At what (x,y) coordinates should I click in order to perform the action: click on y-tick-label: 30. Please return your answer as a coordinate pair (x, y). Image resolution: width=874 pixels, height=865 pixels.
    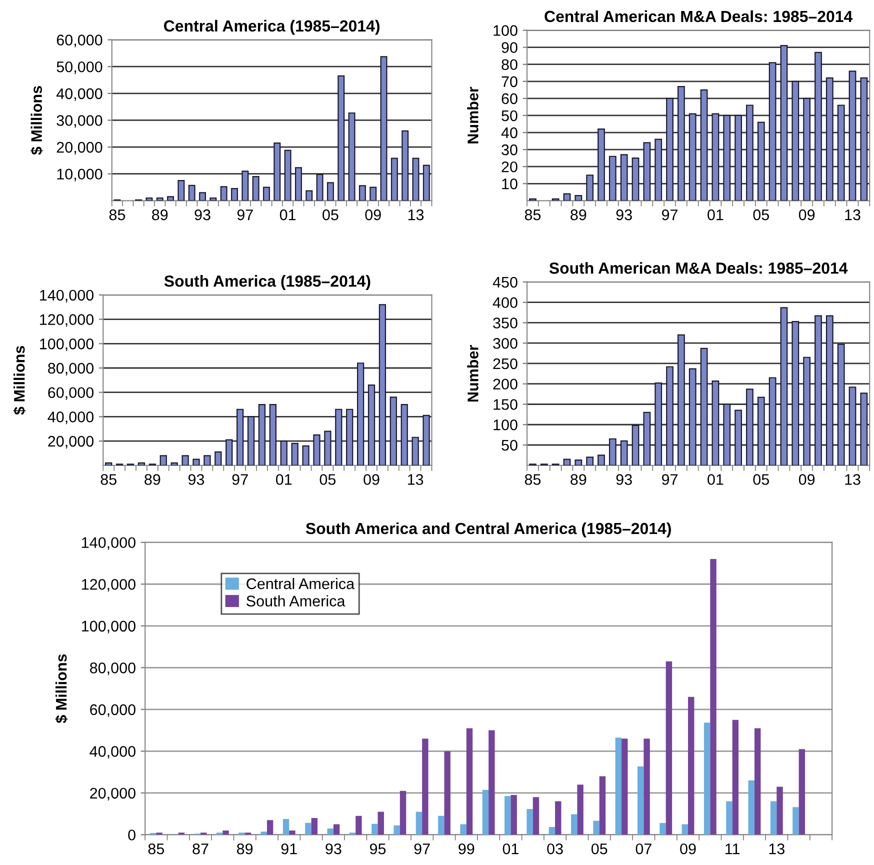
    Looking at the image, I should click on (510, 150).